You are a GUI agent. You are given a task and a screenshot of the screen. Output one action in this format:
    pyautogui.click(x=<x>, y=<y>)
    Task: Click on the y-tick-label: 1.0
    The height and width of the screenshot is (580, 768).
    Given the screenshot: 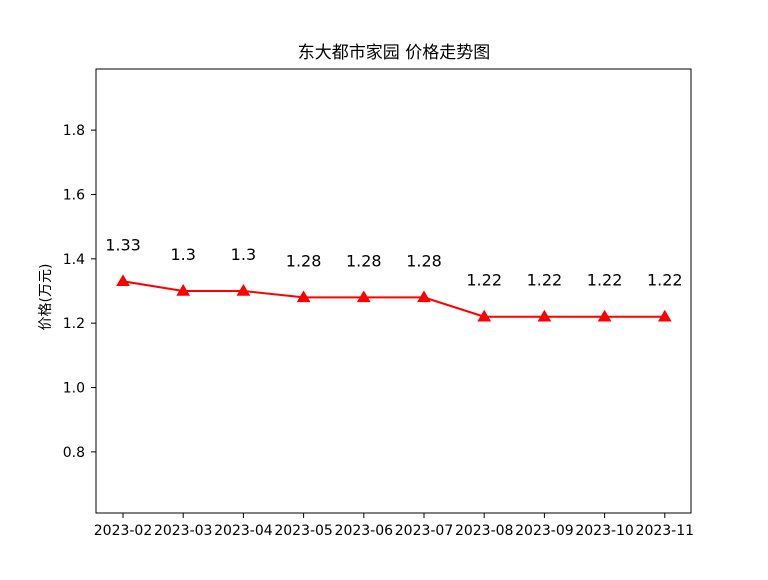 What is the action you would take?
    pyautogui.click(x=74, y=389)
    